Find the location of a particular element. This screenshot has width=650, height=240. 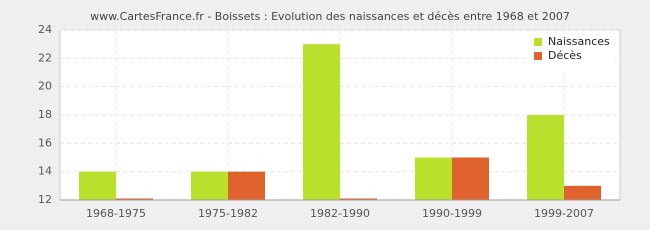

x-tick-label: 1990-1999 is located at coordinates (452, 213).